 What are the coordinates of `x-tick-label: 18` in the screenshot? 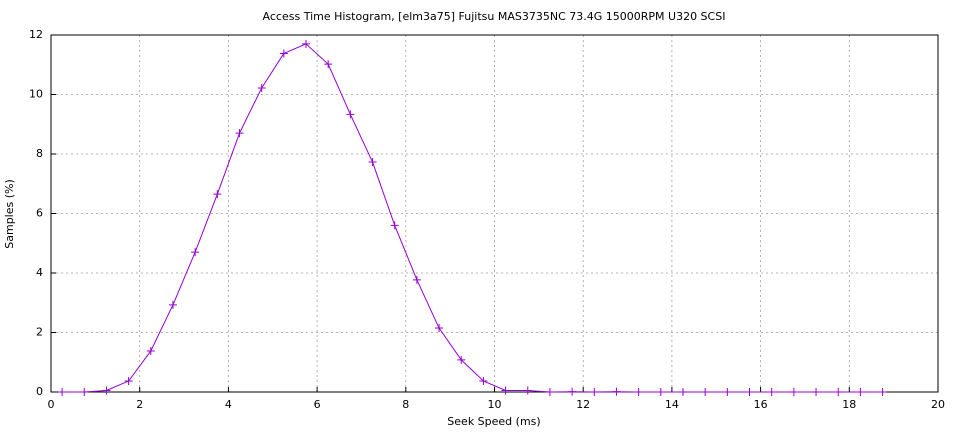 It's located at (849, 404).